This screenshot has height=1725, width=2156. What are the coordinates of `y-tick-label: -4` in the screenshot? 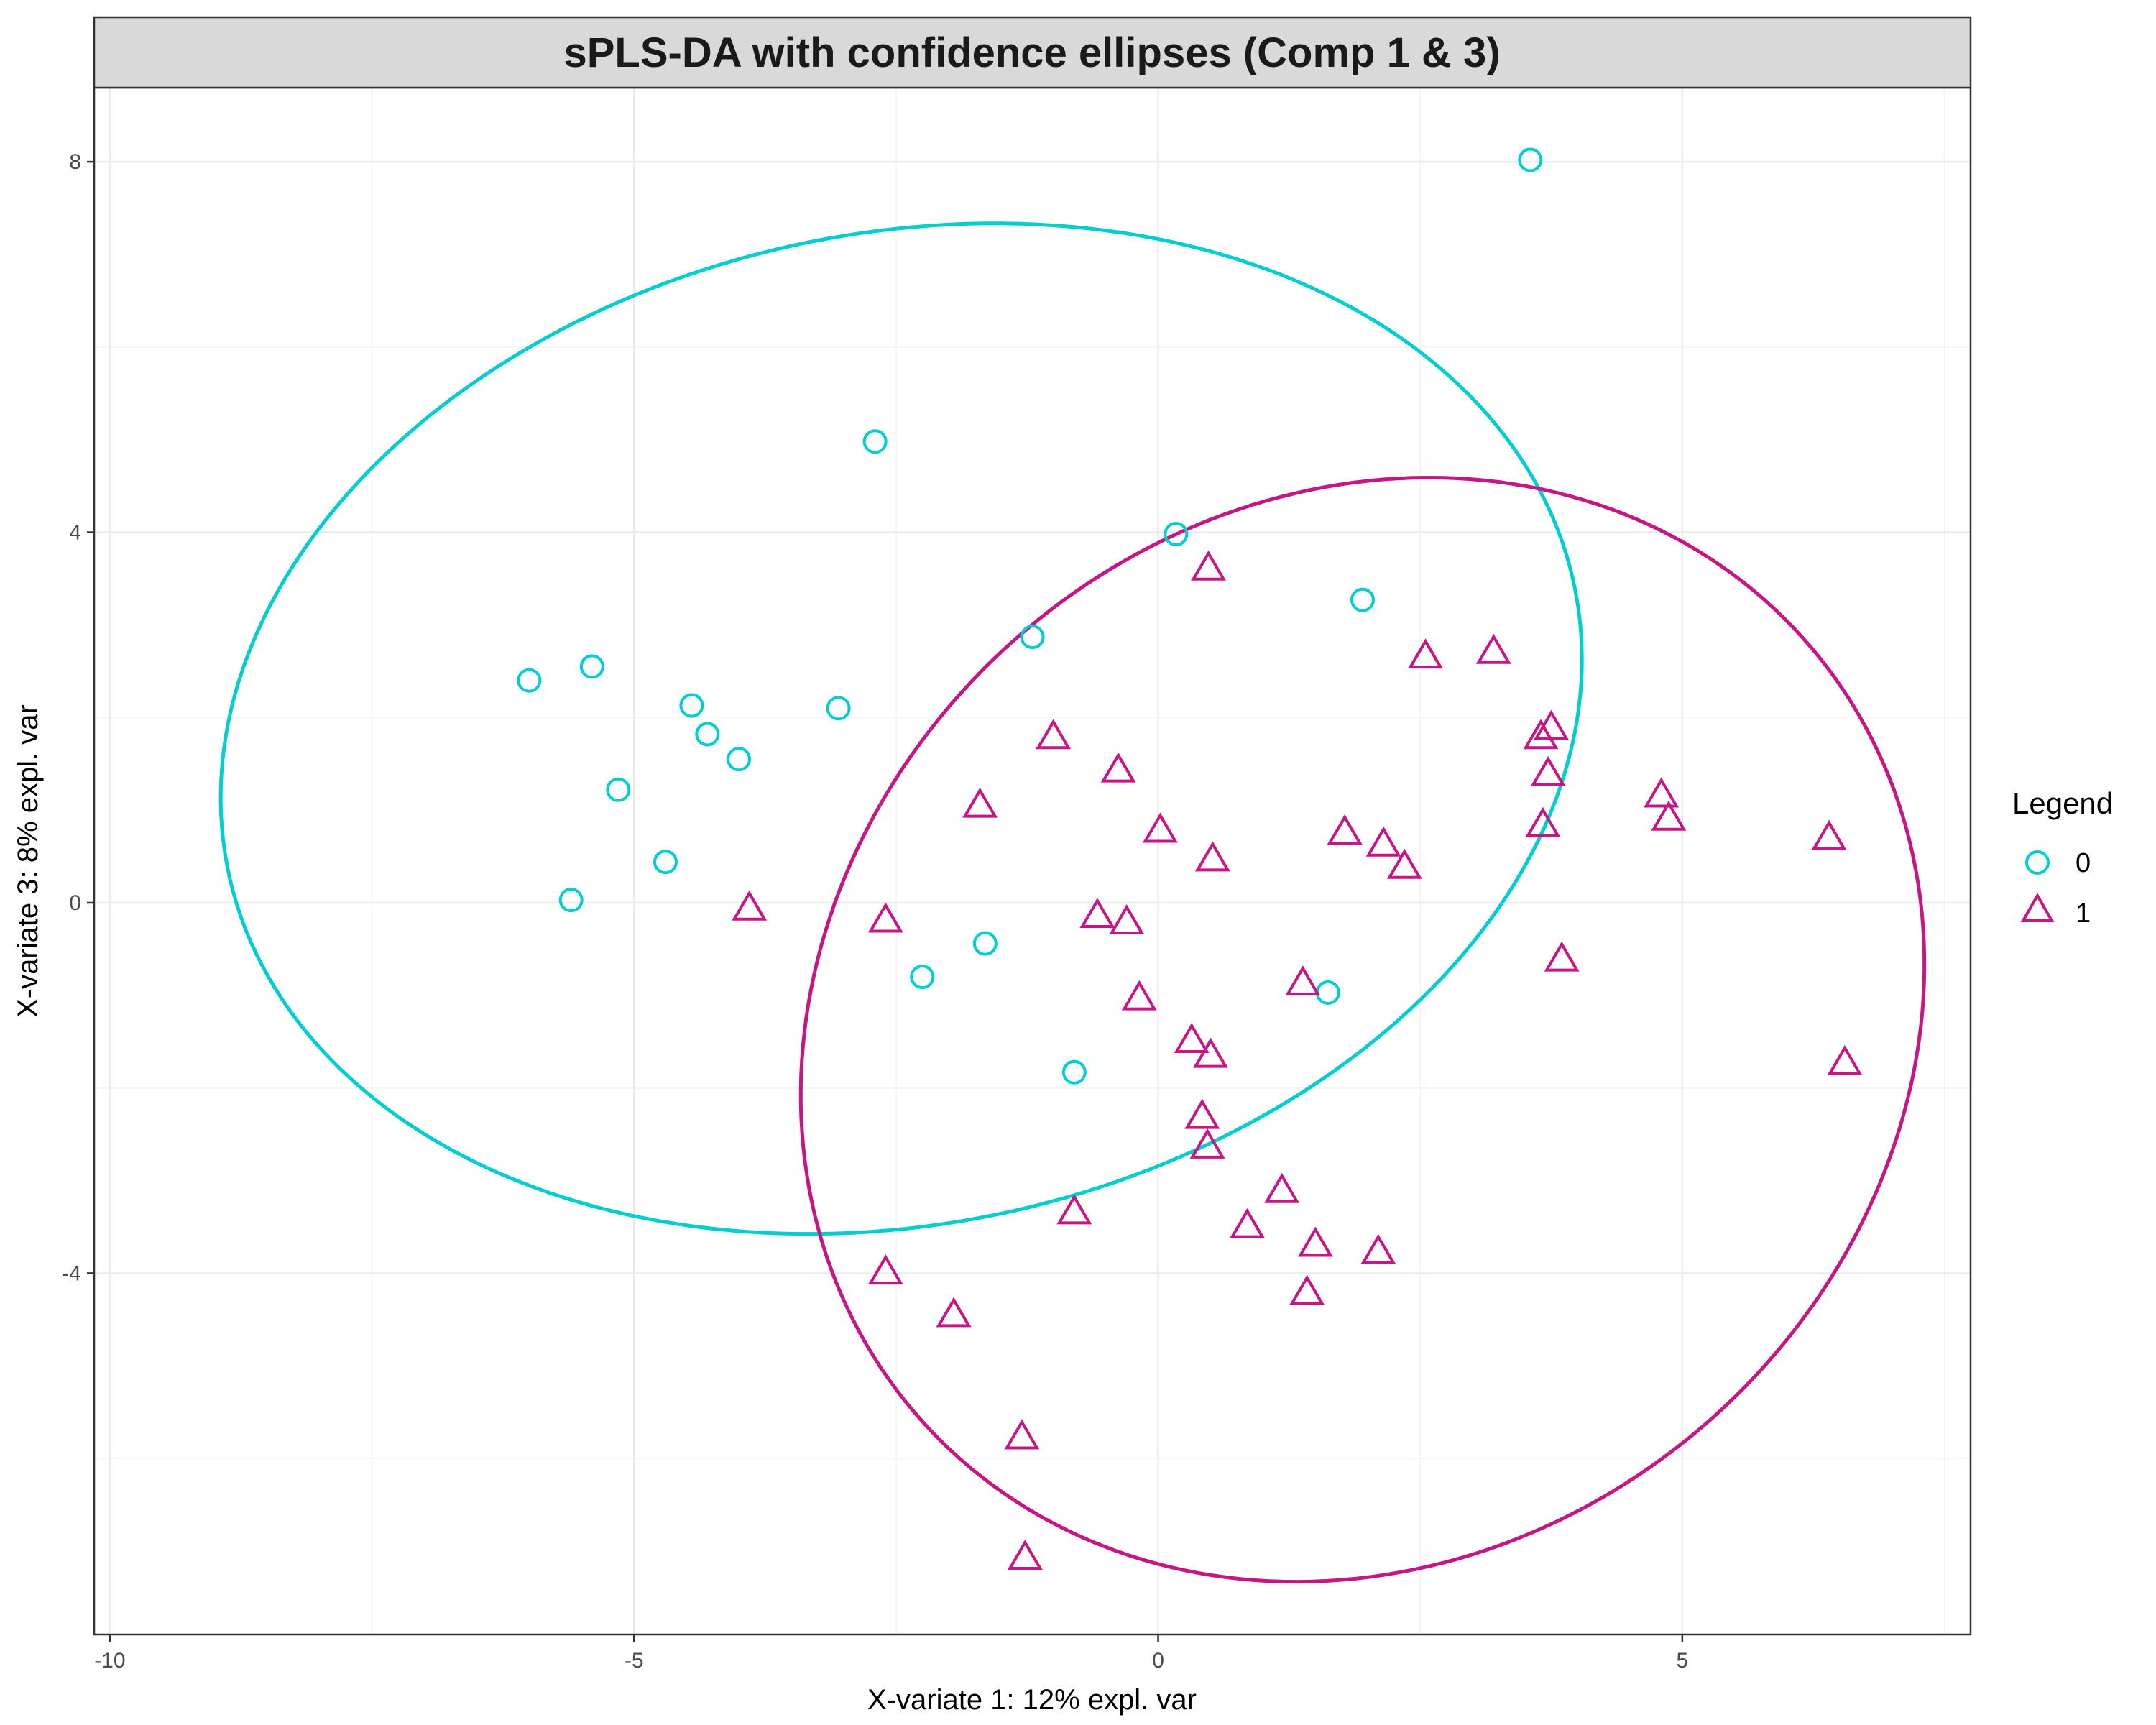 It's located at (71, 1273).